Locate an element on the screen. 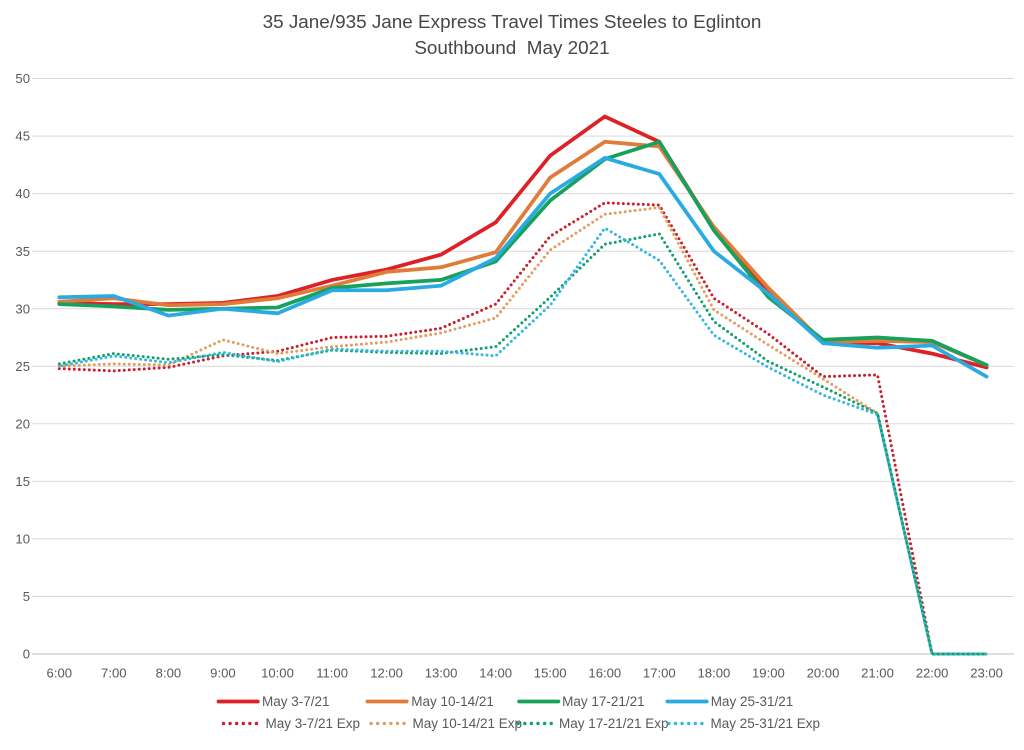 This screenshot has height=750, width=1024. svg-text: 17:00 is located at coordinates (659, 672).